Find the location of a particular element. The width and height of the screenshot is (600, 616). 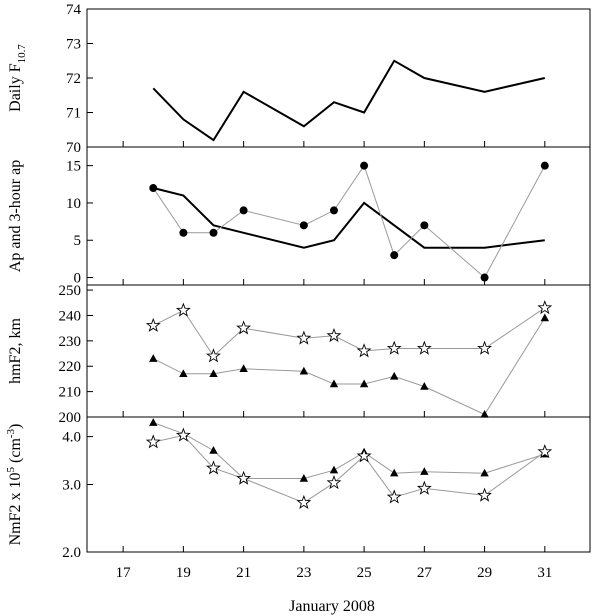

y-tick-label: 200 is located at coordinates (70, 418).